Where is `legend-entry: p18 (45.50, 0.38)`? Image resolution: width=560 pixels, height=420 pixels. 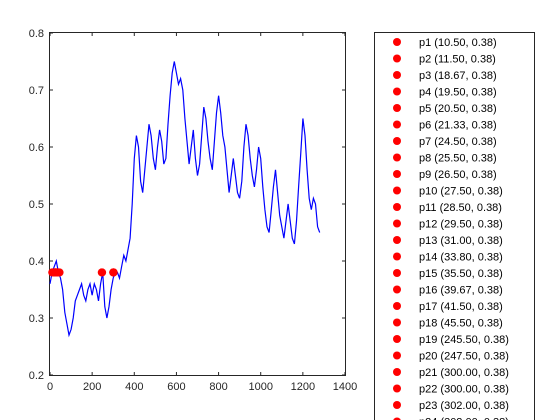
legend-entry: p18 (45.50, 0.38) is located at coordinates (461, 324).